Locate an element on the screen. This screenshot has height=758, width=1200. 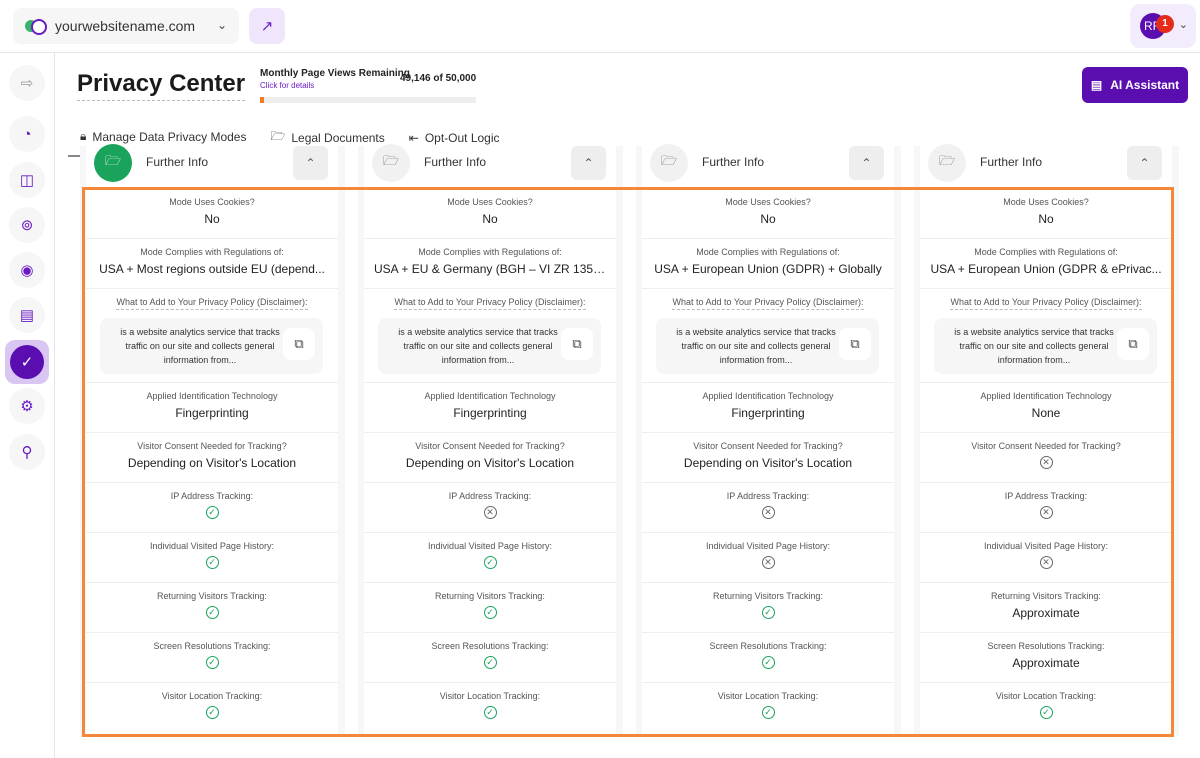
info-row: Individual Visited Page History: ✓ is located at coordinates (490, 557).